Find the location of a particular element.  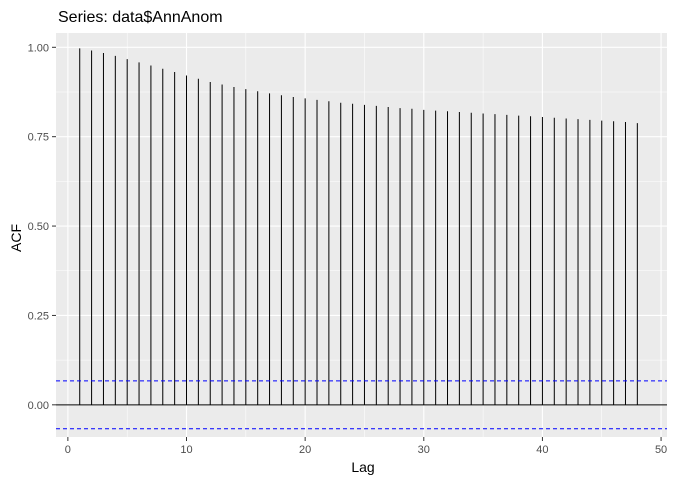

x-tick-label: 40 is located at coordinates (542, 450).